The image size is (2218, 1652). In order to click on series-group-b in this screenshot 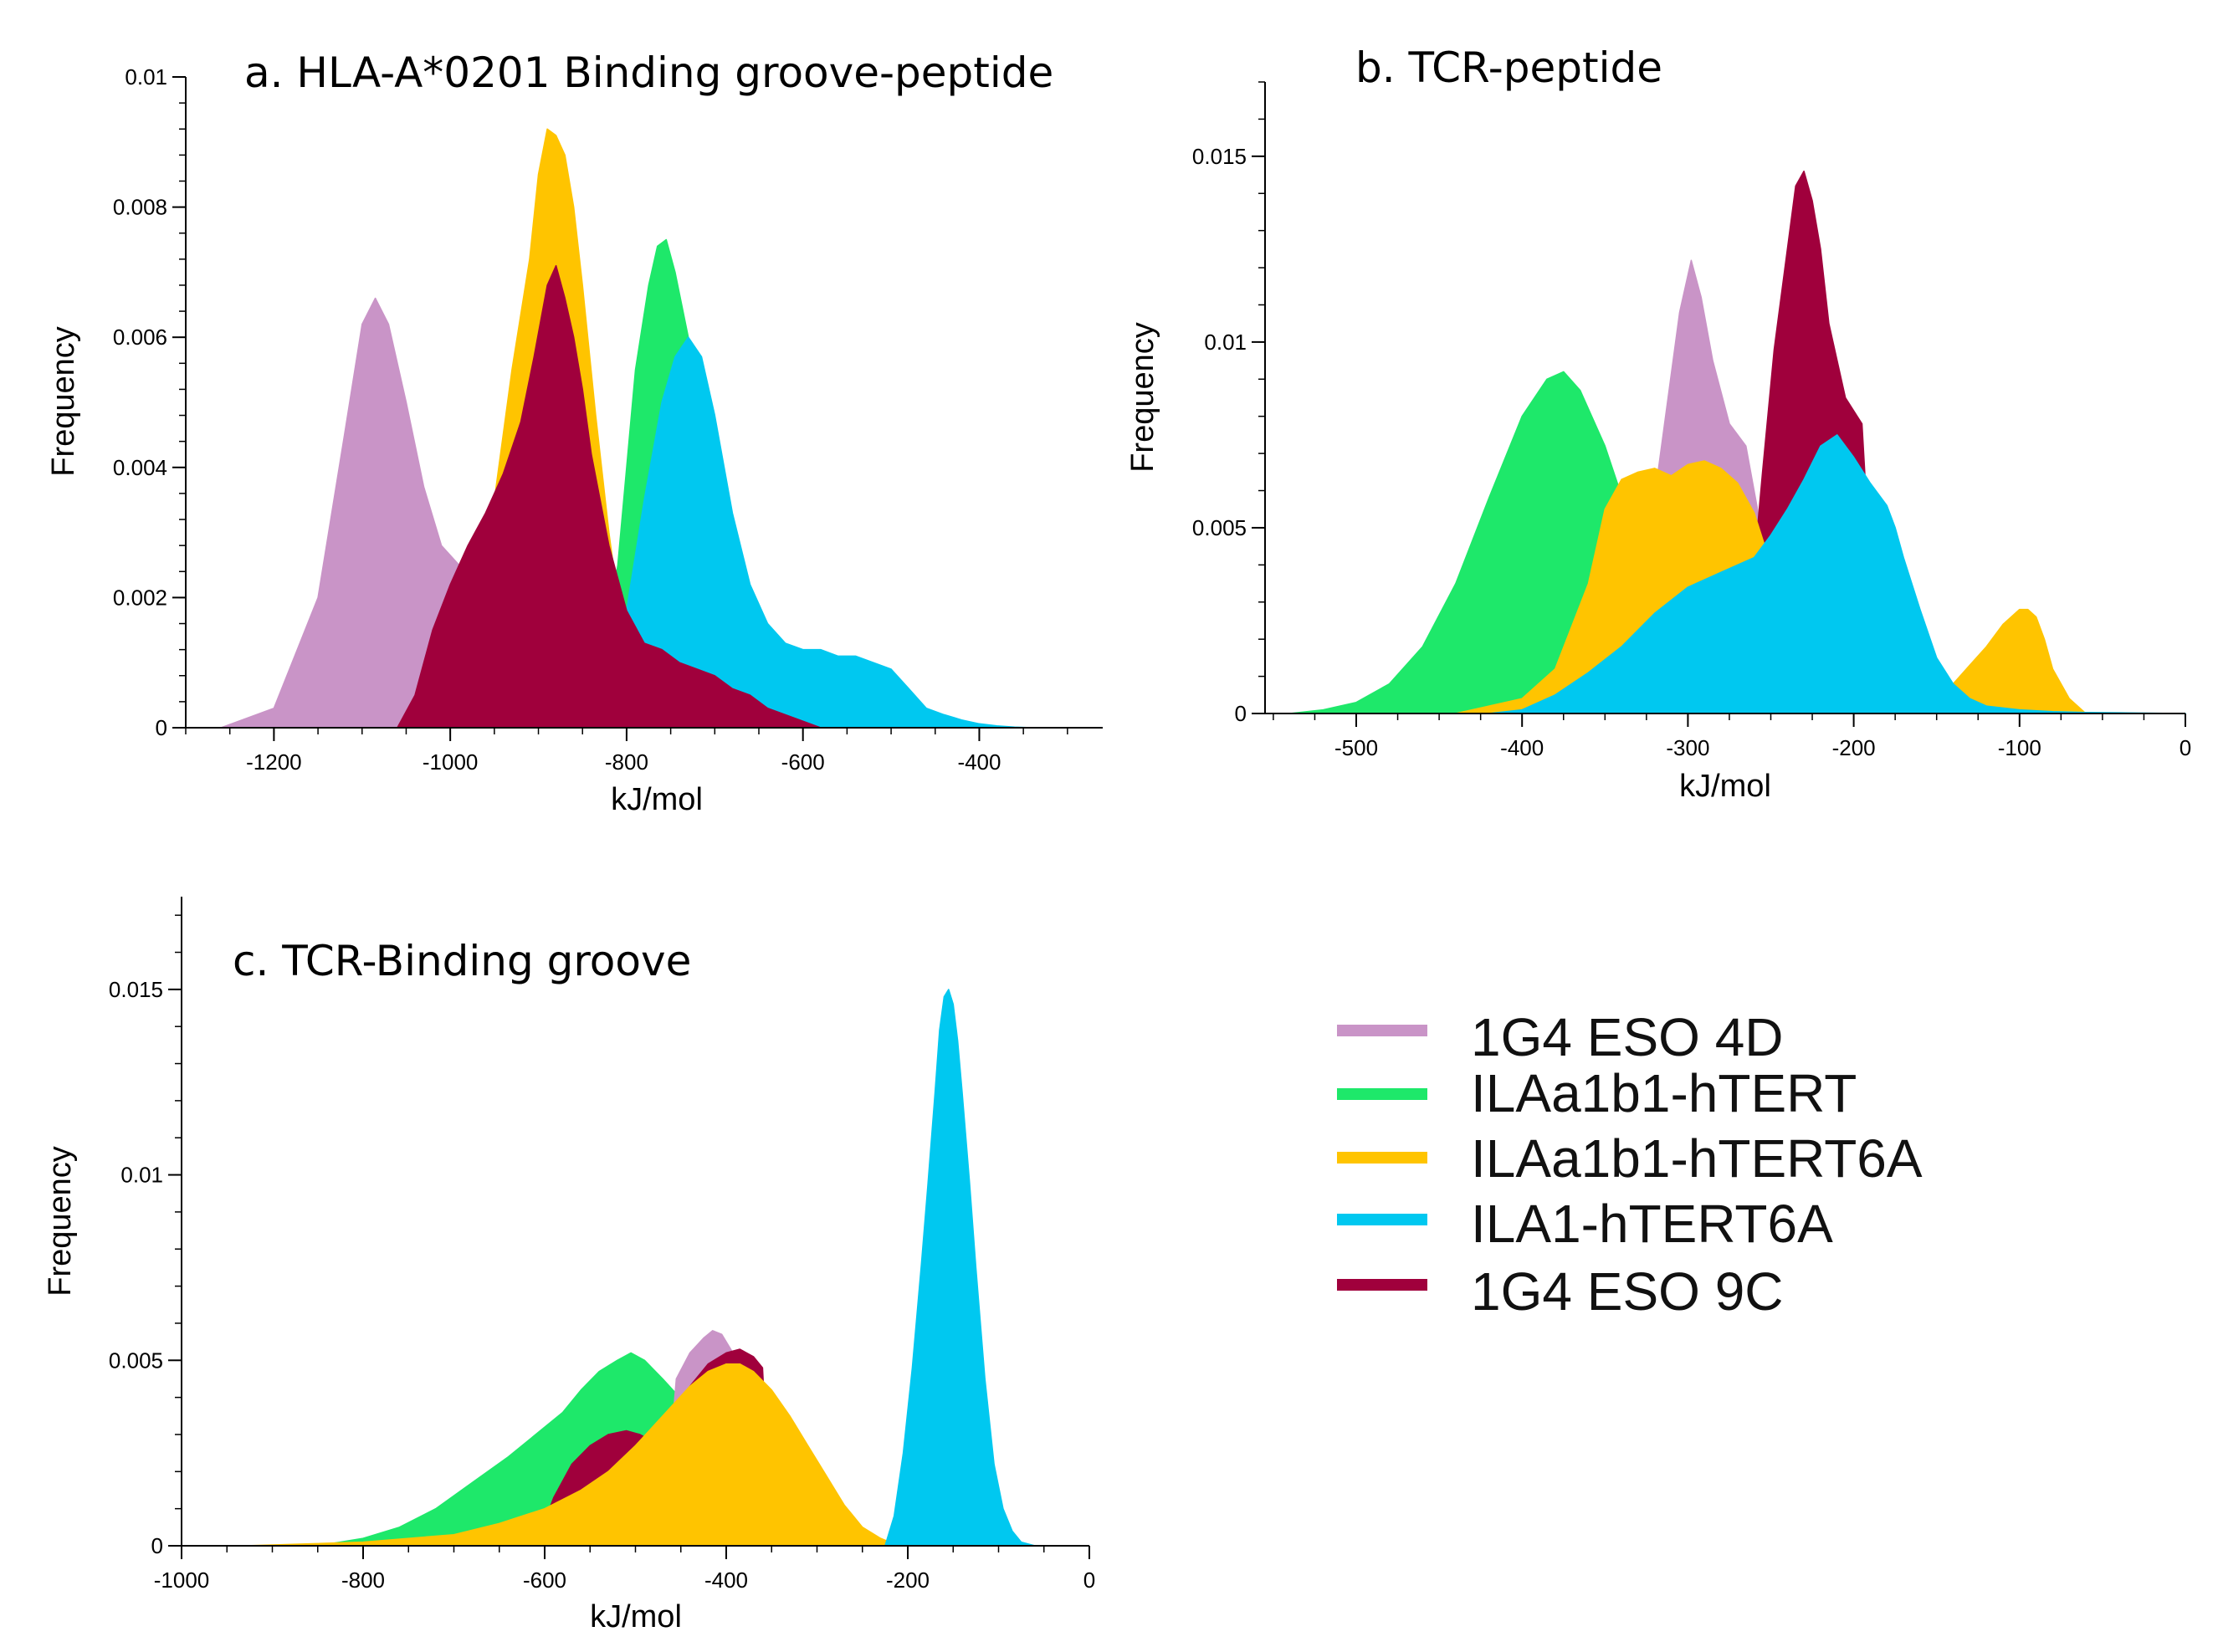, I will do `click(1737, 442)`.